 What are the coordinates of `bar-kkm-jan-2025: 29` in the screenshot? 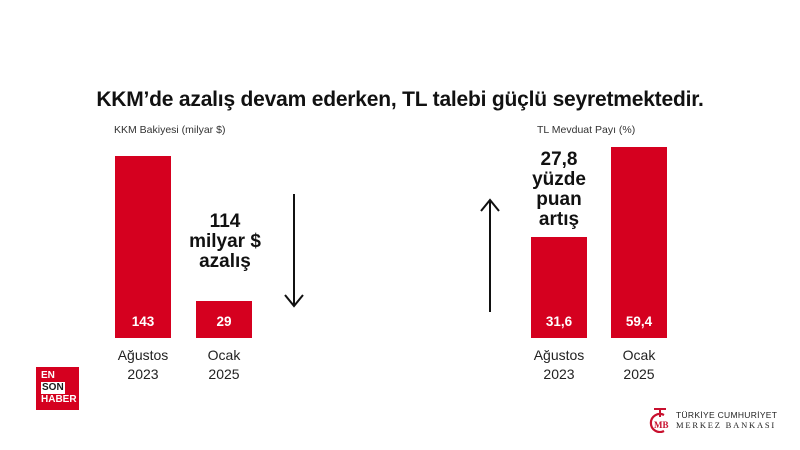 It's located at (224, 319).